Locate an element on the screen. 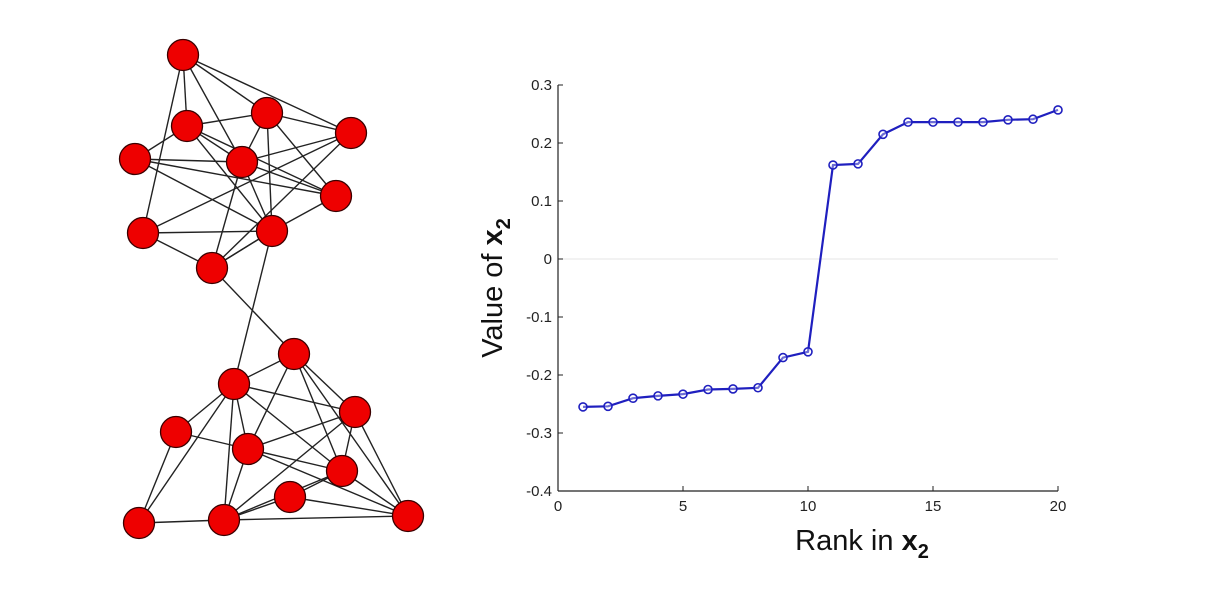 The image size is (1213, 595). y-tick-label: -0.4 is located at coordinates (539, 491).